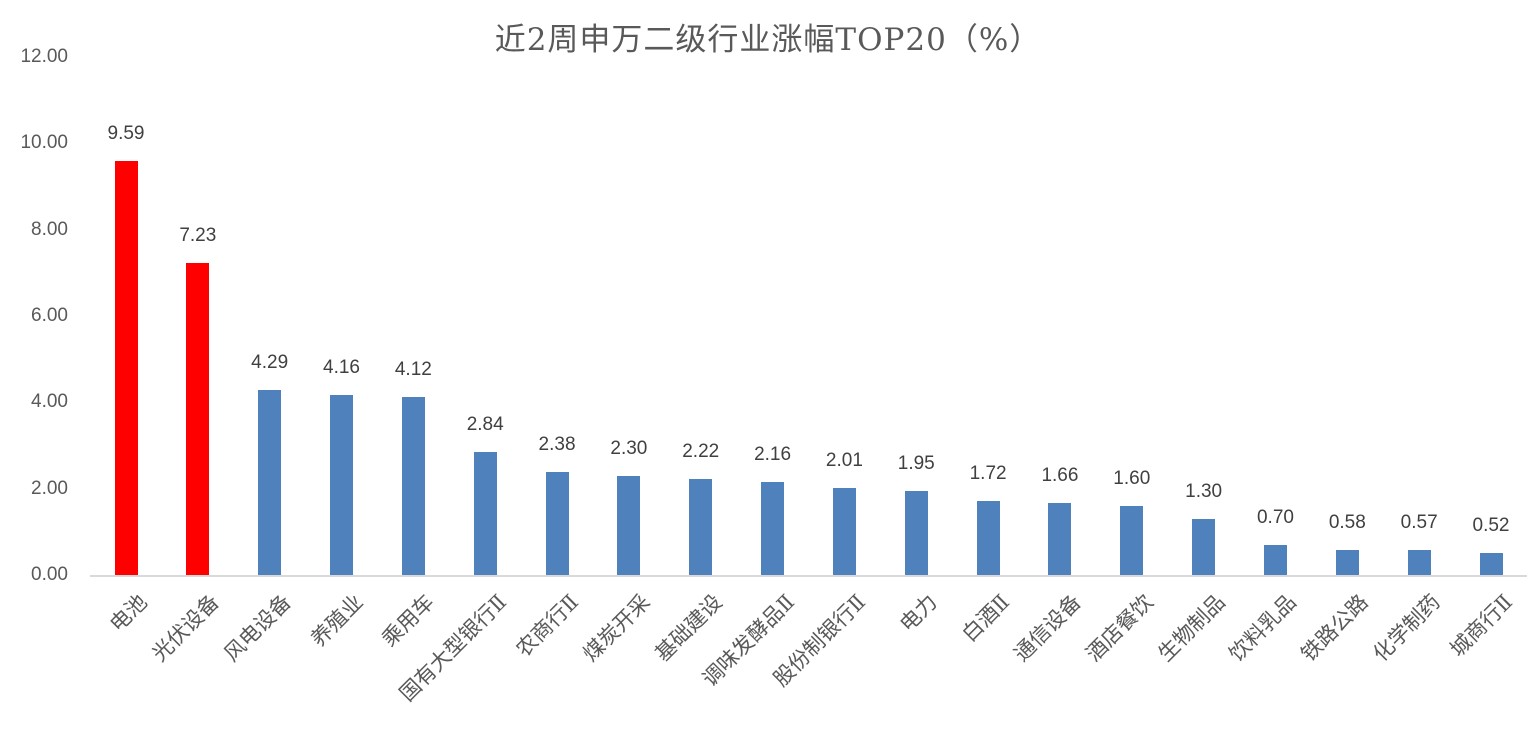 The width and height of the screenshot is (1536, 732). What do you see at coordinates (49, 315) in the screenshot?
I see `y-tick-label: 6.00` at bounding box center [49, 315].